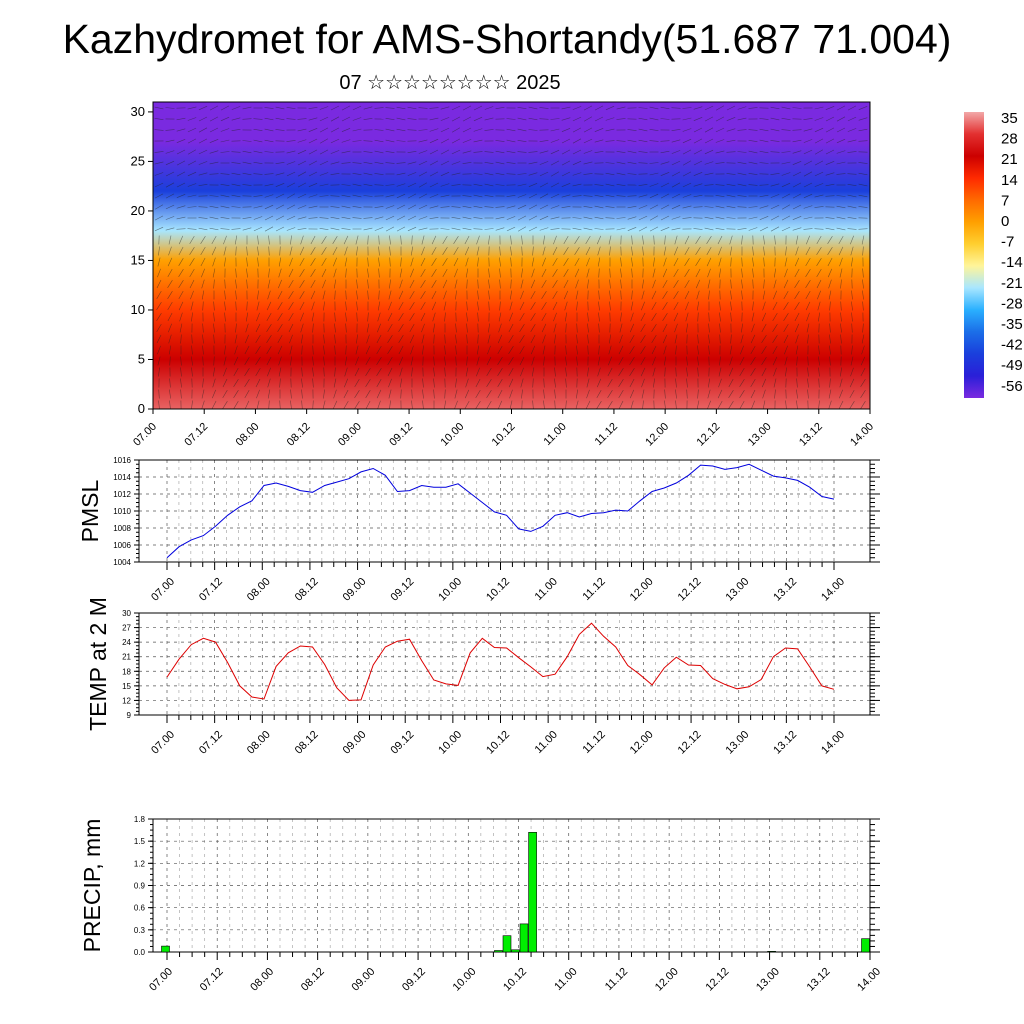 The image size is (1024, 1024). Describe the element at coordinates (140, 952) in the screenshot. I see `panel-ytick: 0.0` at that location.